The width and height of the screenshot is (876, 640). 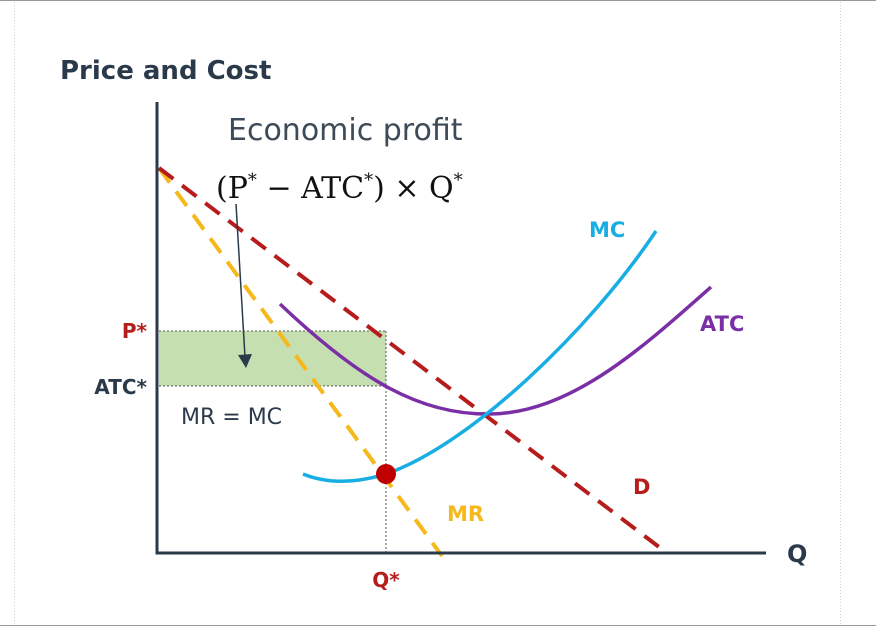 I want to click on formula-quantity: Q, so click(x=441, y=188).